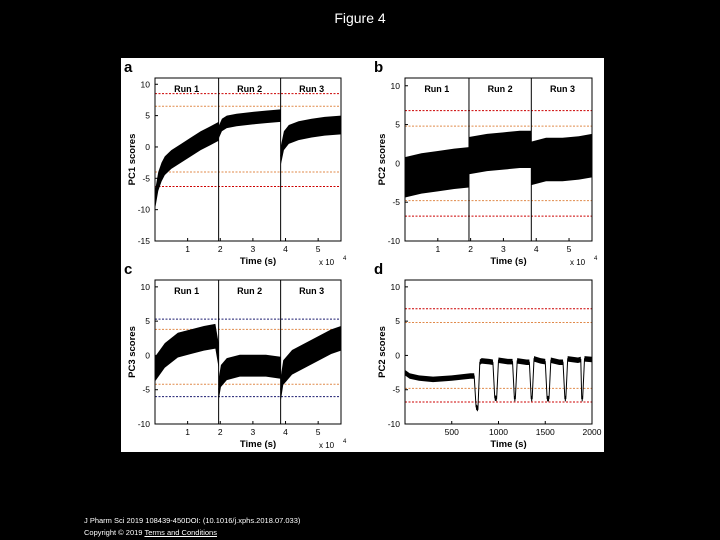 The width and height of the screenshot is (720, 540). What do you see at coordinates (146, 178) in the screenshot?
I see `panel-a-ytick-label-2: -5` at bounding box center [146, 178].